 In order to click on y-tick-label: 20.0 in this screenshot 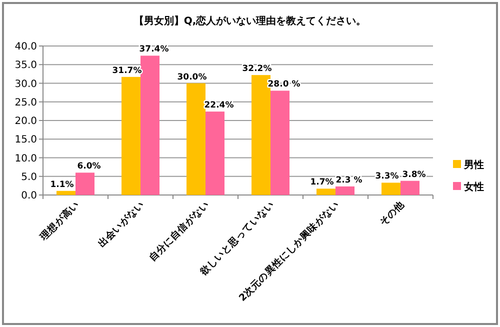, I will do `click(25, 121)`.